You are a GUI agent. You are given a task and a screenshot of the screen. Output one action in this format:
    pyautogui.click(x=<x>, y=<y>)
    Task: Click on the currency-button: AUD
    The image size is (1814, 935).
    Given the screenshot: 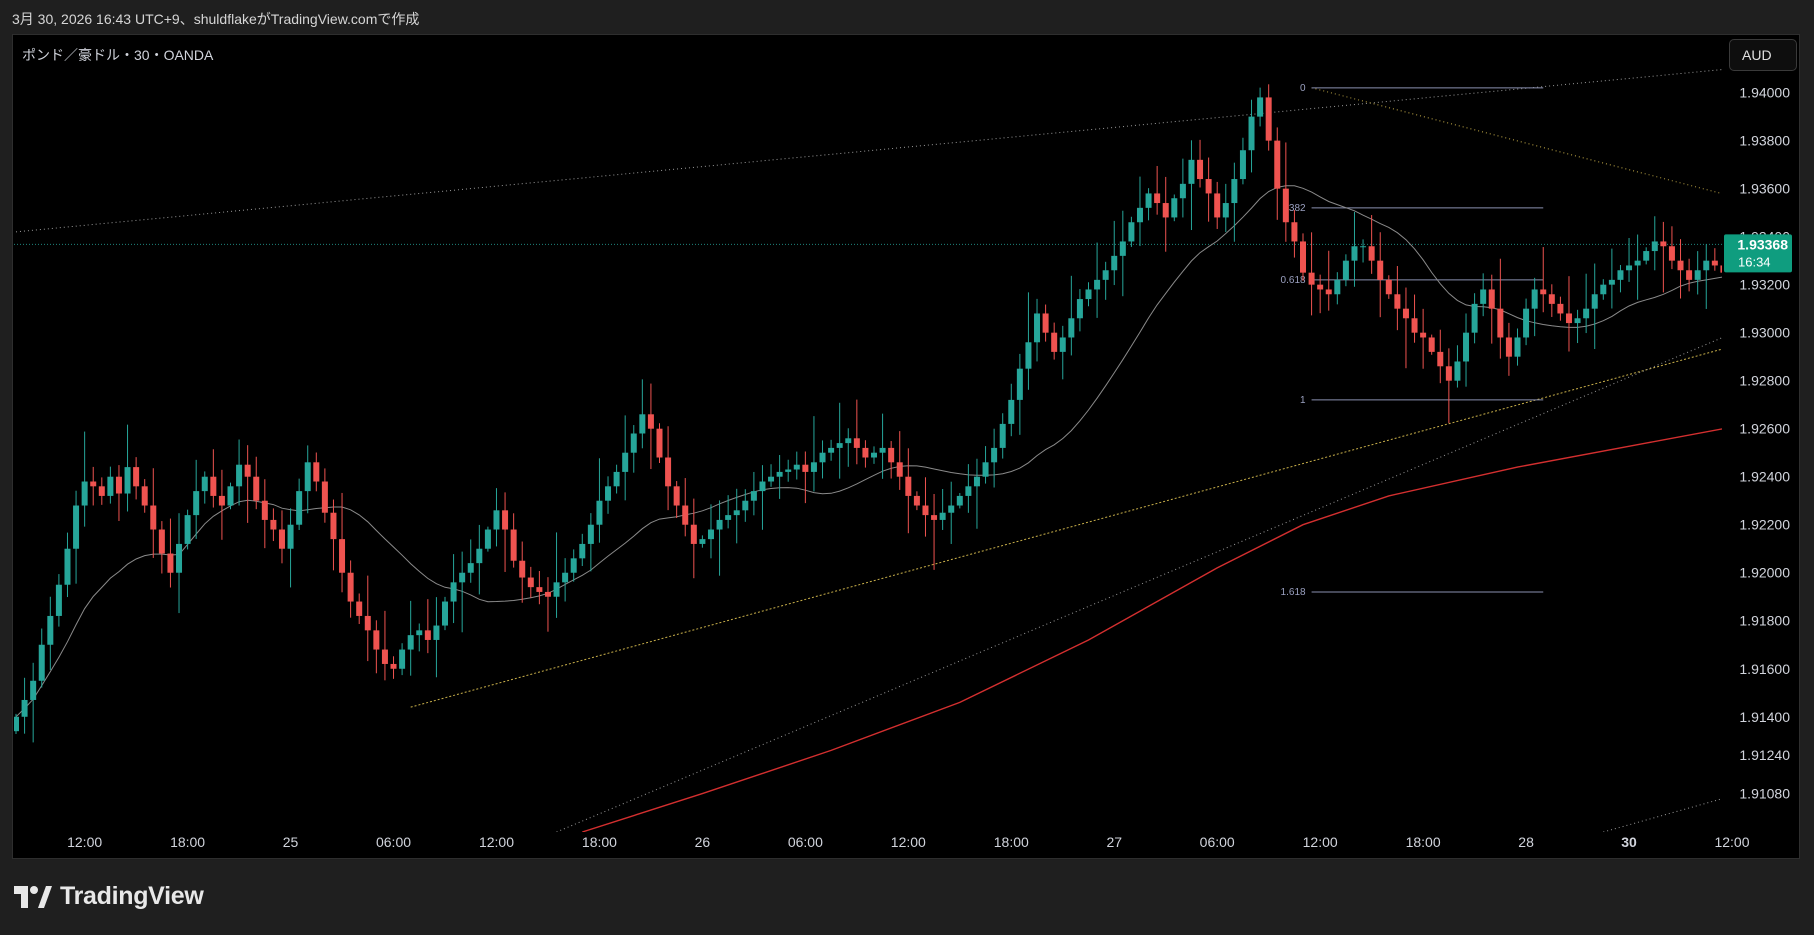 What is the action you would take?
    pyautogui.click(x=1763, y=55)
    